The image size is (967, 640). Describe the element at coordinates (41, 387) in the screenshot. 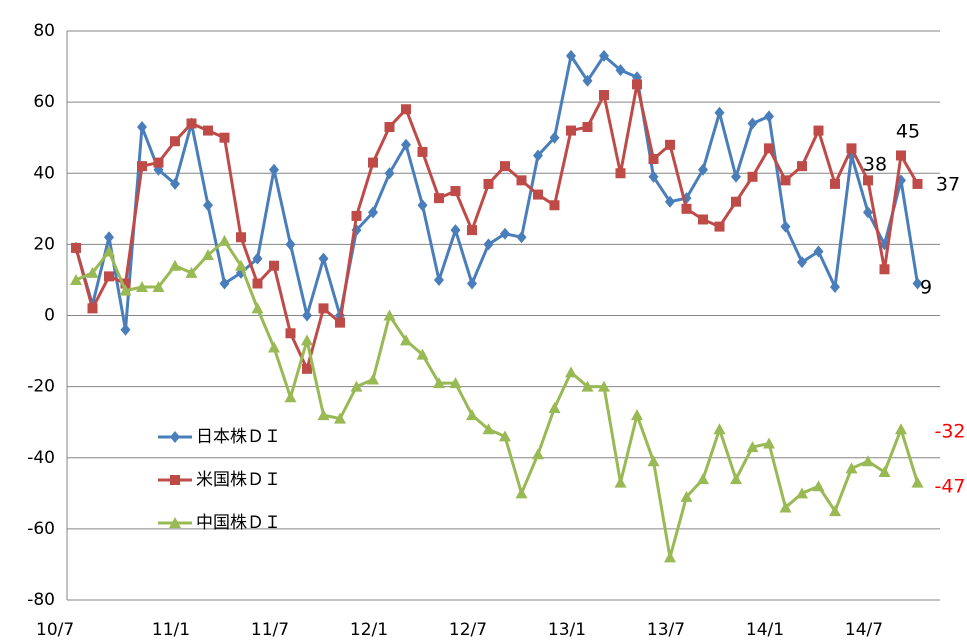

I see `y-tick-label: -20` at that location.